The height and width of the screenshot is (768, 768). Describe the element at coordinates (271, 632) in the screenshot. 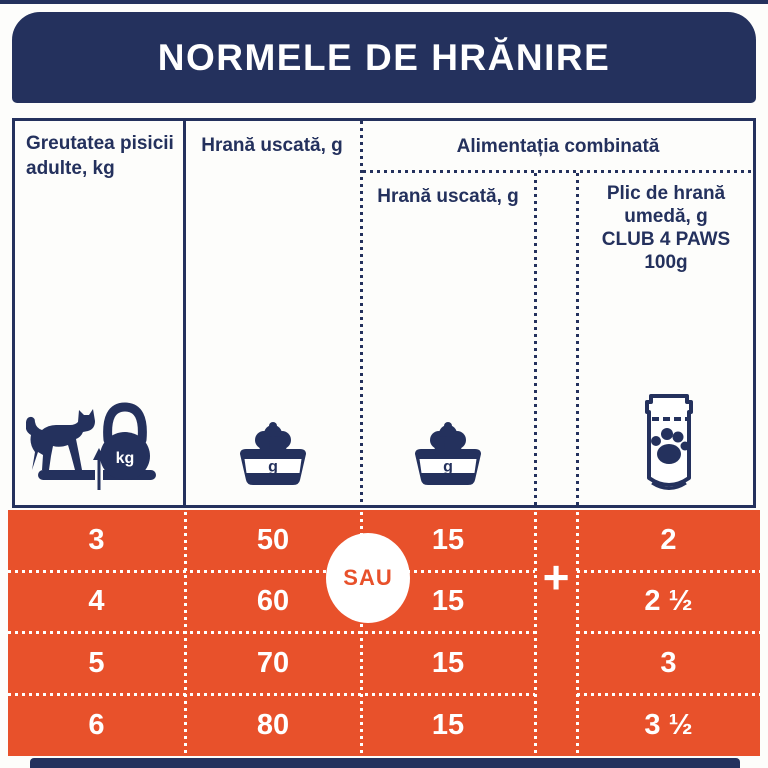

I see `orange-row-divider-2-left` at that location.